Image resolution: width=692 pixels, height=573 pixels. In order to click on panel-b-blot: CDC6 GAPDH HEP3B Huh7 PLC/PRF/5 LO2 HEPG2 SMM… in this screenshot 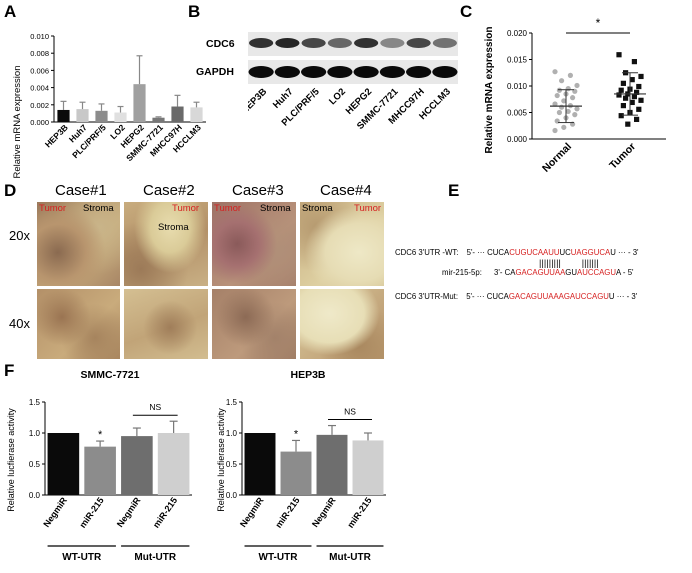, I will do `click(325, 90)`.